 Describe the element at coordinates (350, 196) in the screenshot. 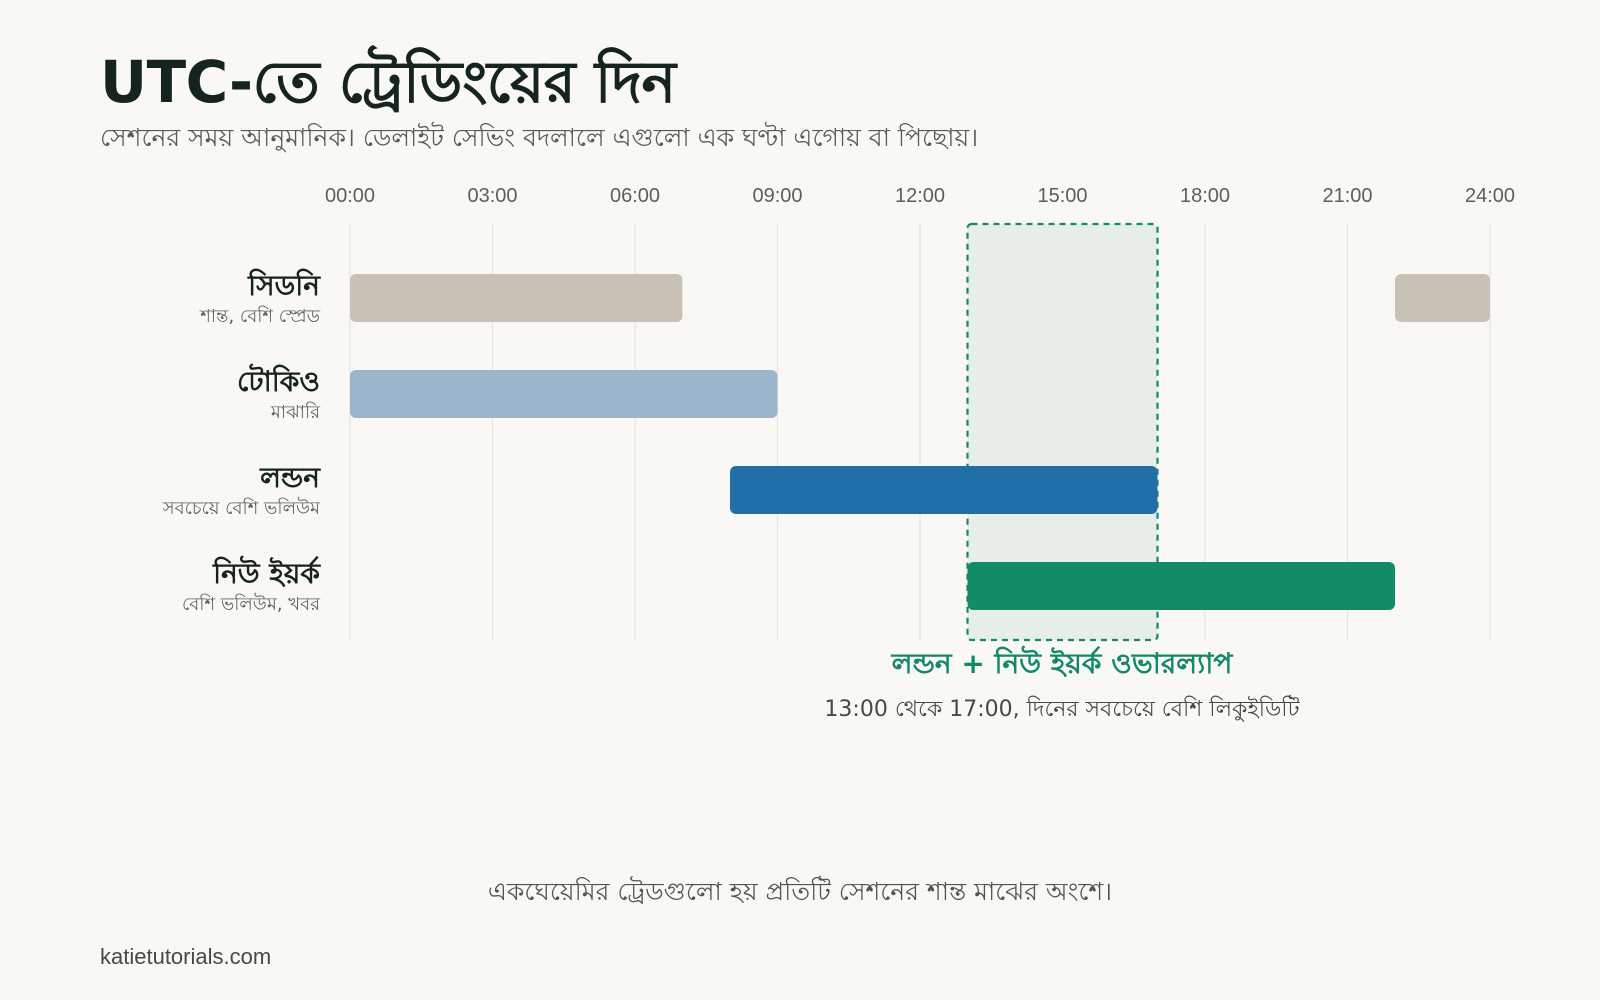

I see `x-tick-label: 00:00` at that location.